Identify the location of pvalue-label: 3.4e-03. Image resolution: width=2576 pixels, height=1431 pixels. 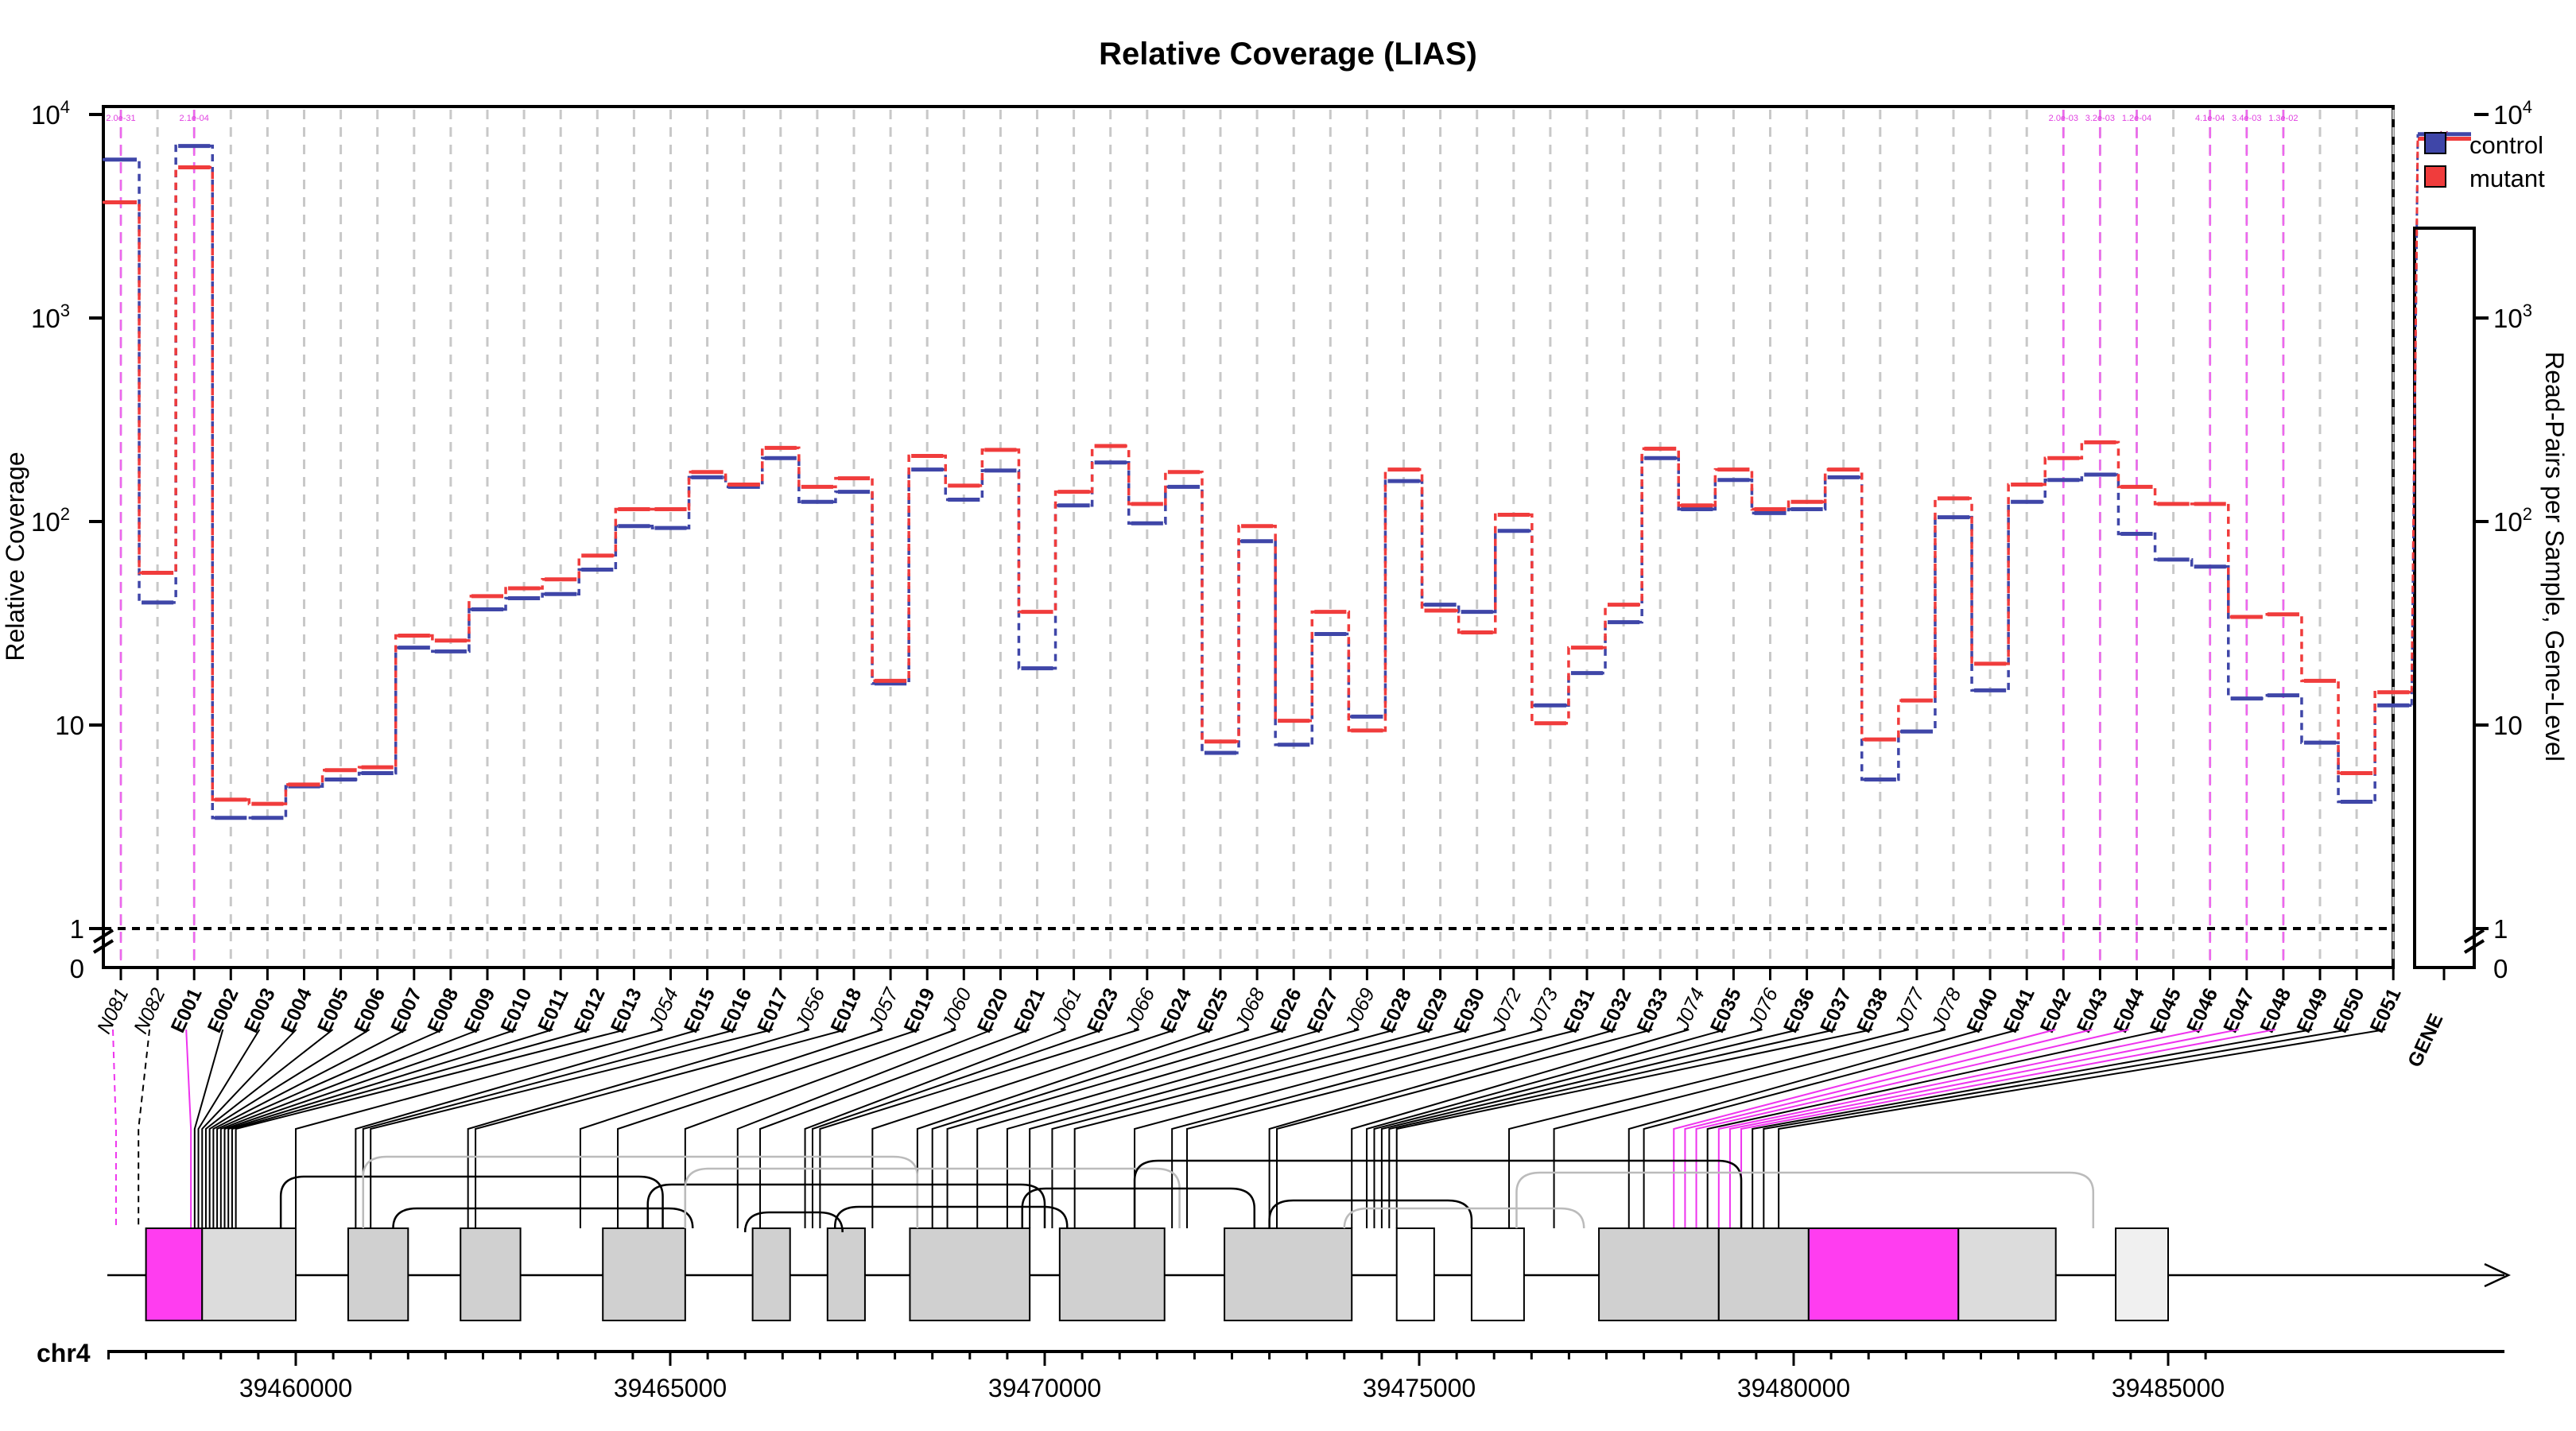
(2247, 118).